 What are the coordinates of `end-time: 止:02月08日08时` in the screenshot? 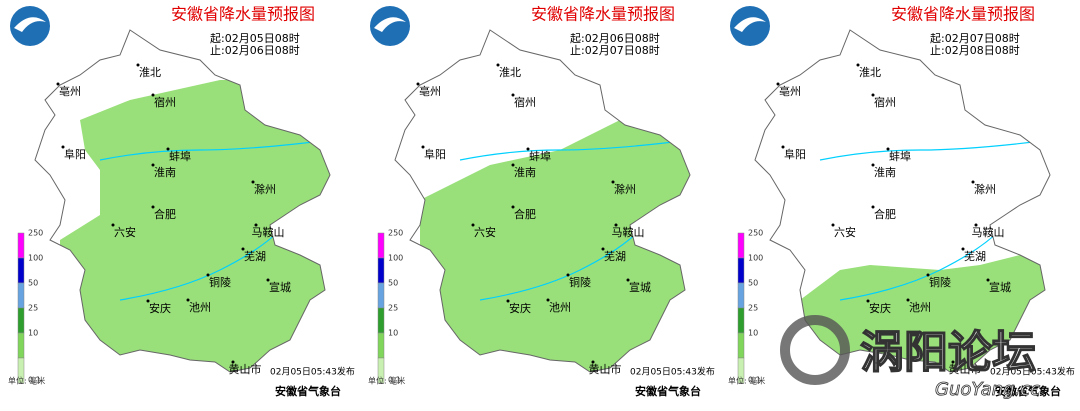 It's located at (975, 50).